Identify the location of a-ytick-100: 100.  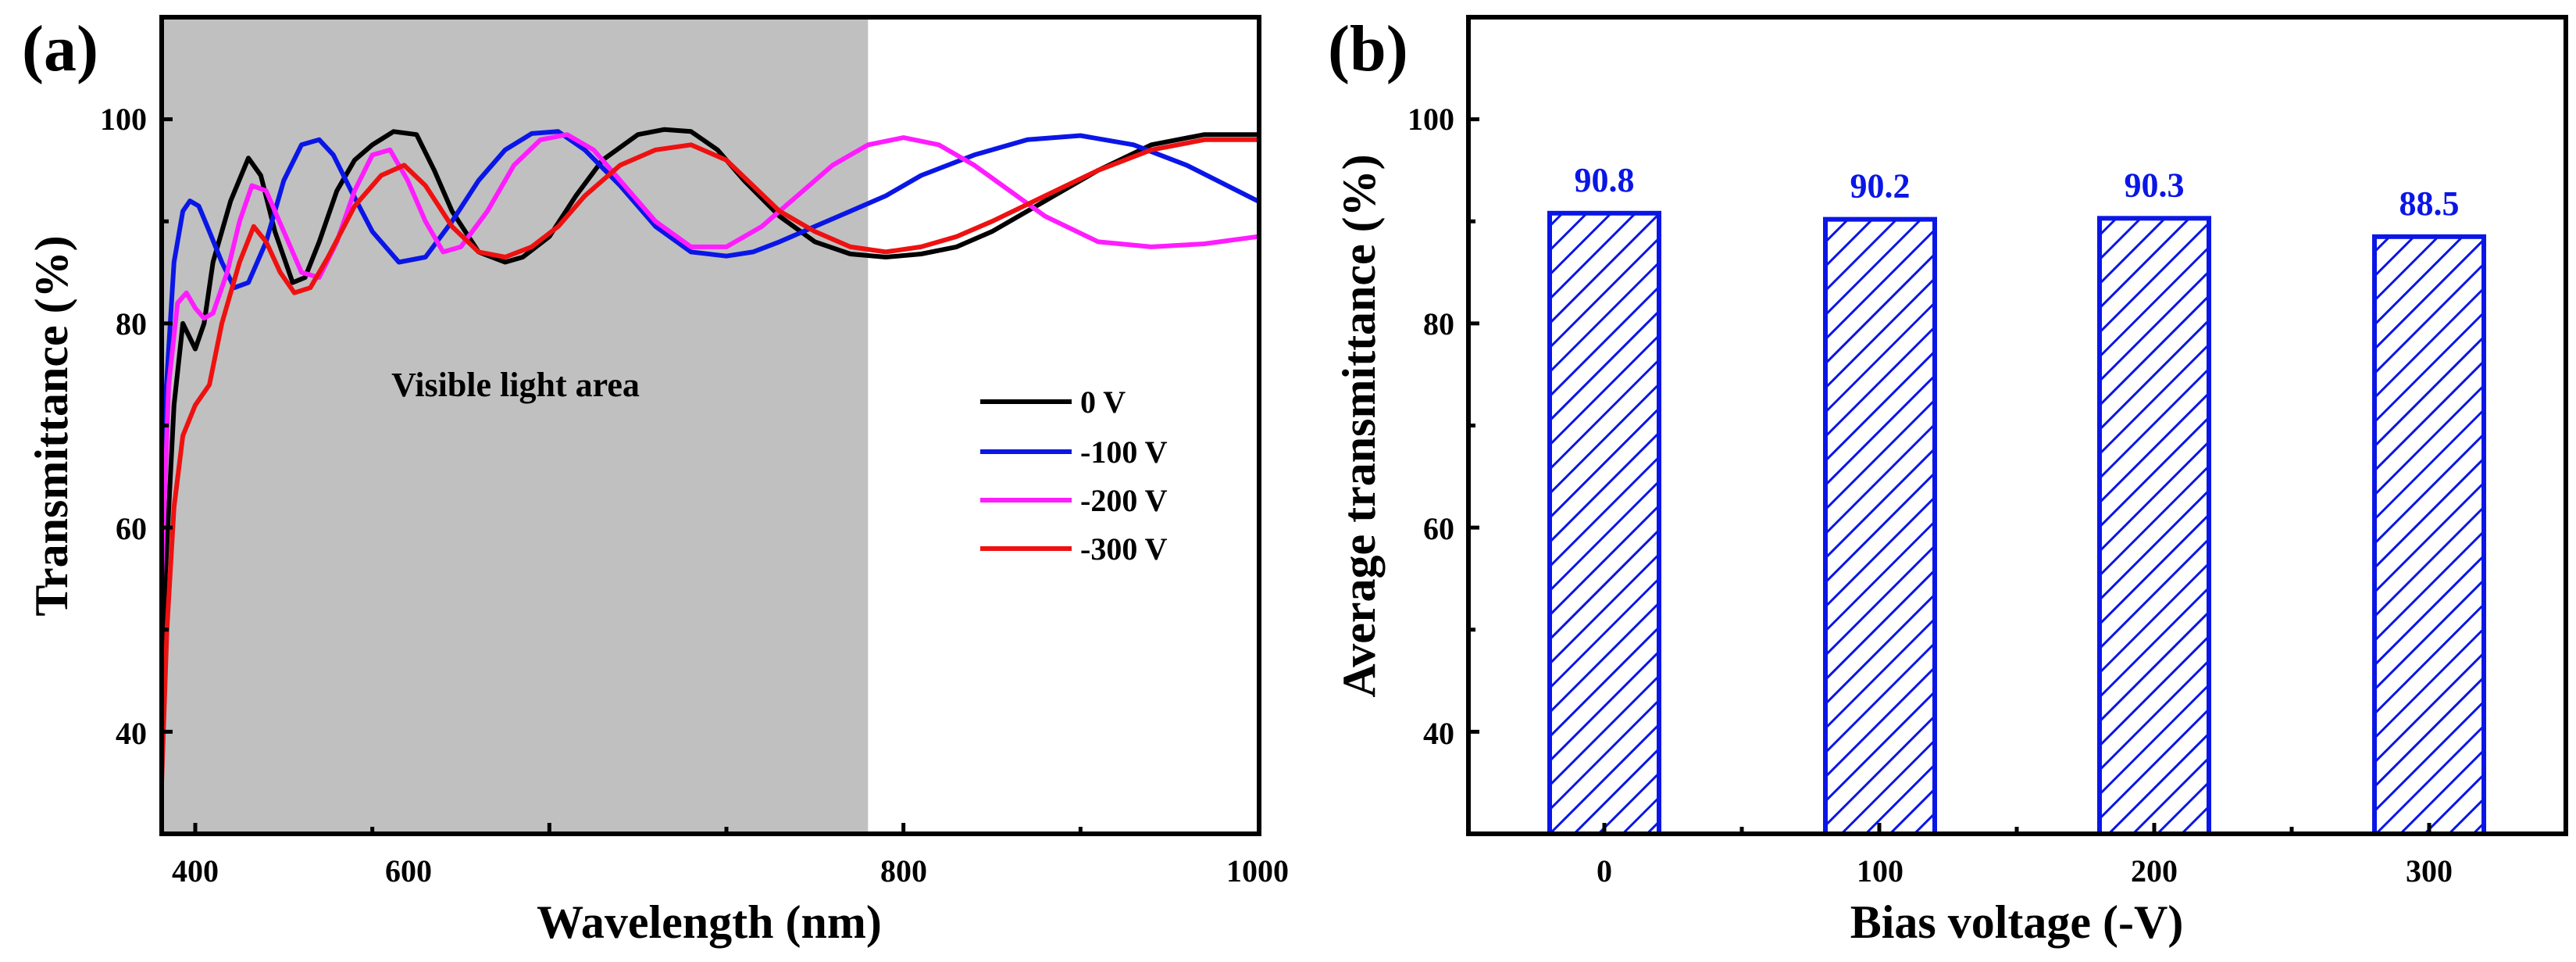
(123, 119).